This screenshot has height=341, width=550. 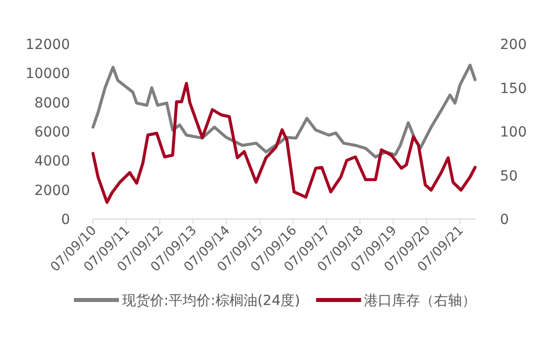 I want to click on y2-tick-label: 200, so click(x=513, y=45).